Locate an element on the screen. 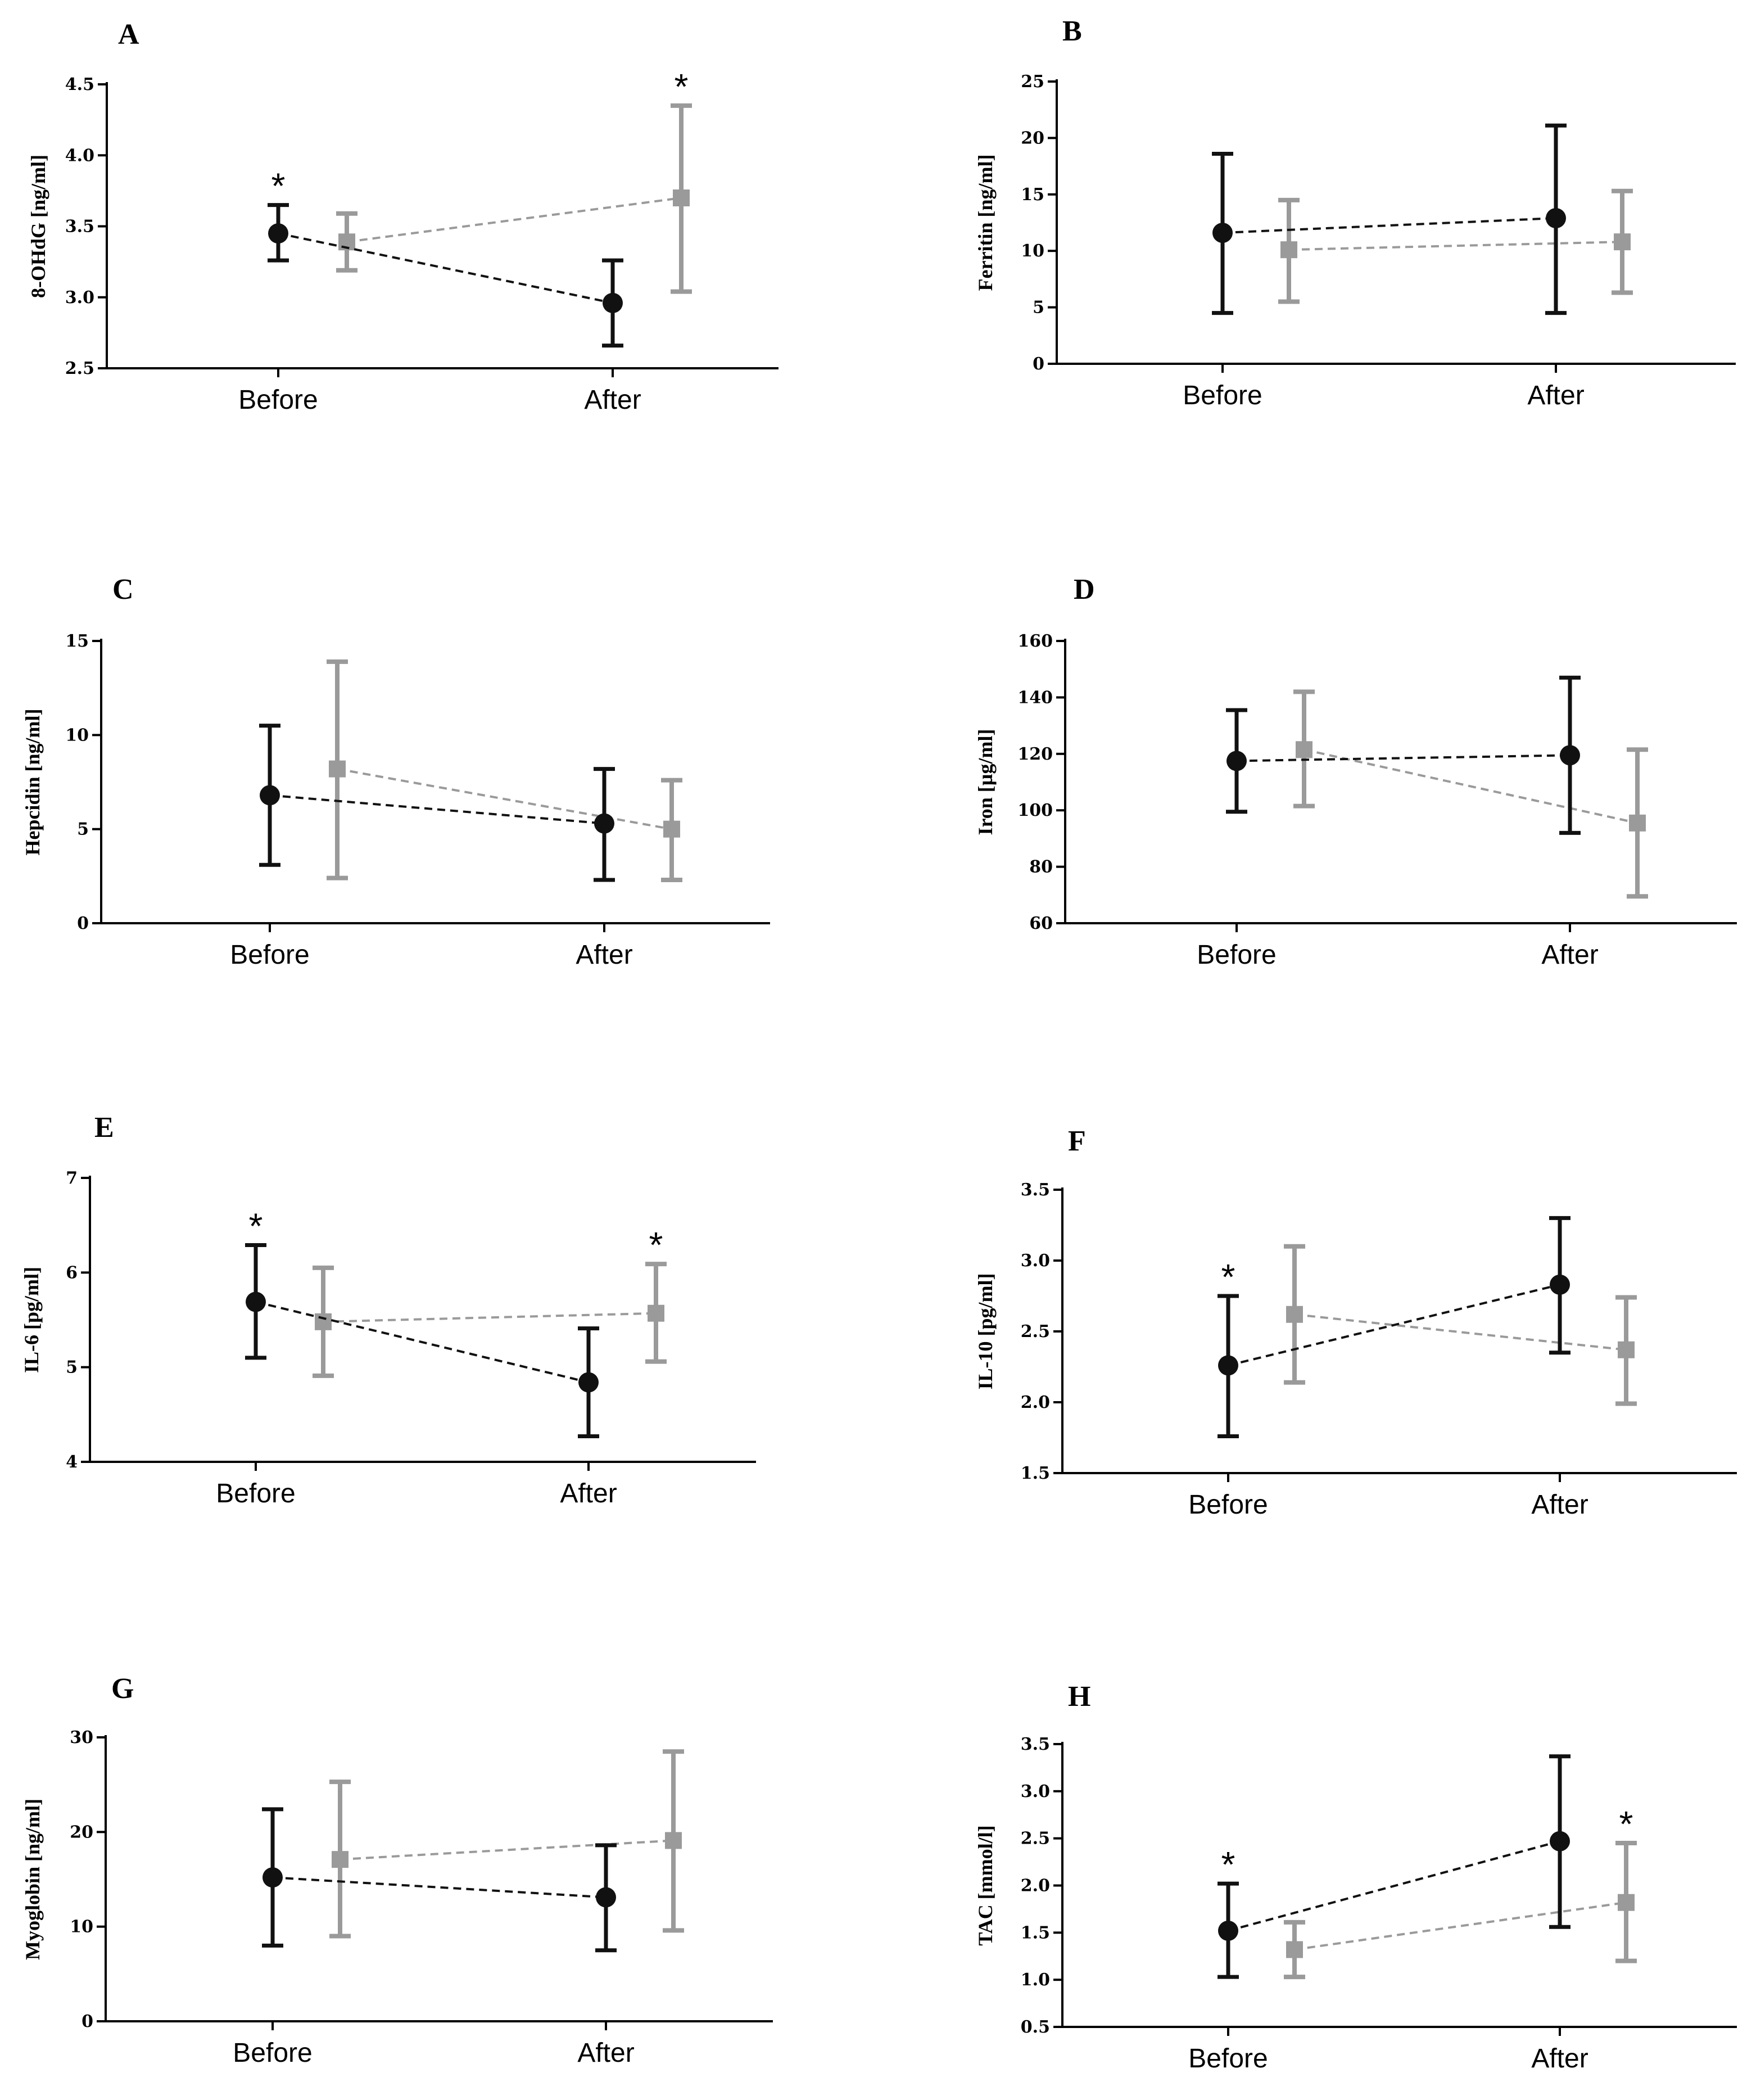 The width and height of the screenshot is (1747, 2100). y-tick-label: 4.5 is located at coordinates (79, 84).